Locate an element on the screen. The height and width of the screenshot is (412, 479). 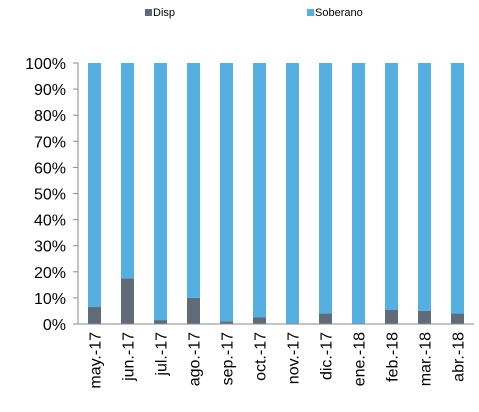
bar-soberano-jun.-17 is located at coordinates (127, 171).